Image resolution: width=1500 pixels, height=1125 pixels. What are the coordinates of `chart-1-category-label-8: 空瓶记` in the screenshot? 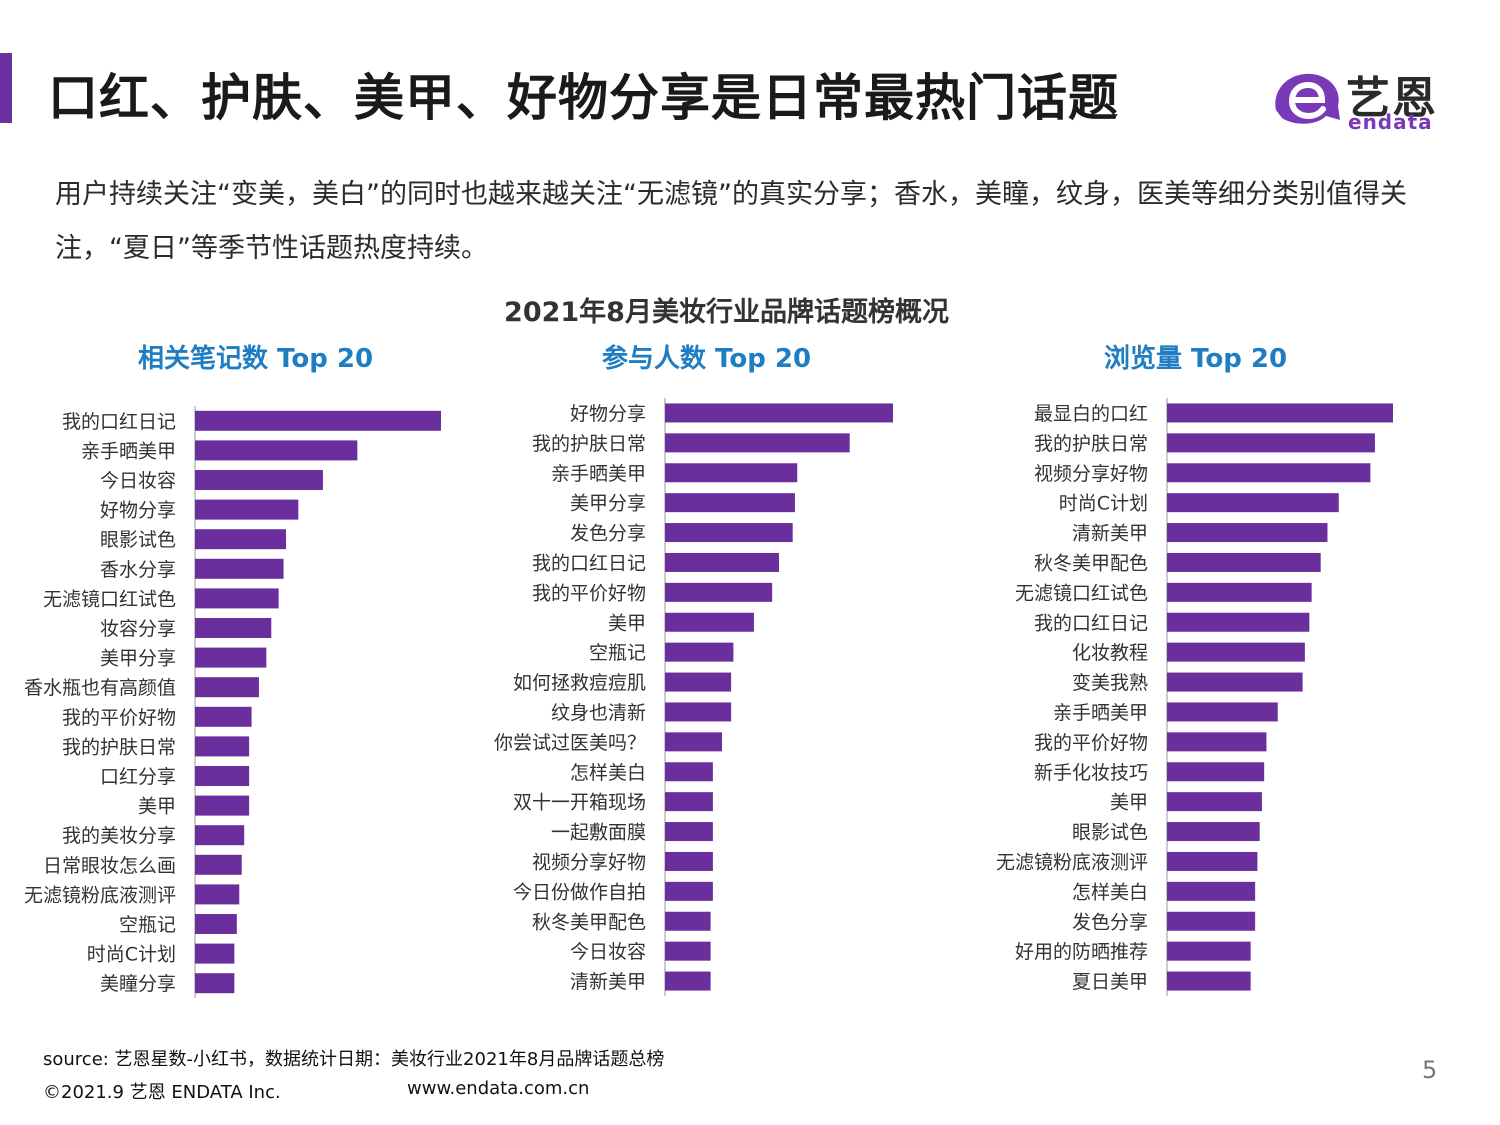 It's located at (617, 653).